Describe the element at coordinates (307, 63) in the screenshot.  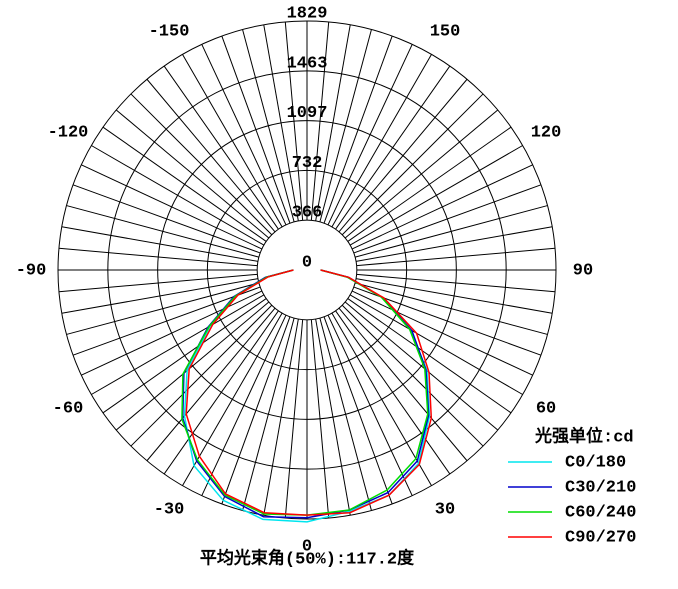
I see `r-tick-label: 1463` at that location.